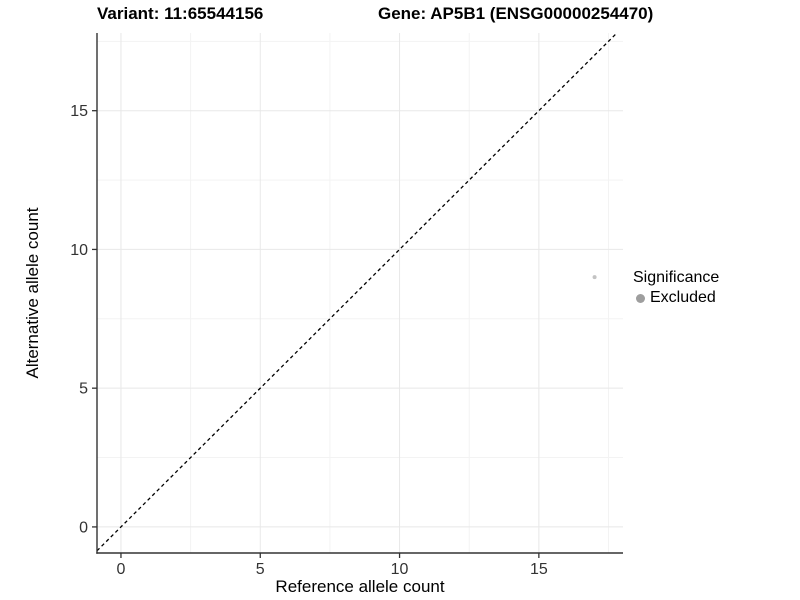 The width and height of the screenshot is (800, 600). I want to click on legend-point-icon, so click(640, 298).